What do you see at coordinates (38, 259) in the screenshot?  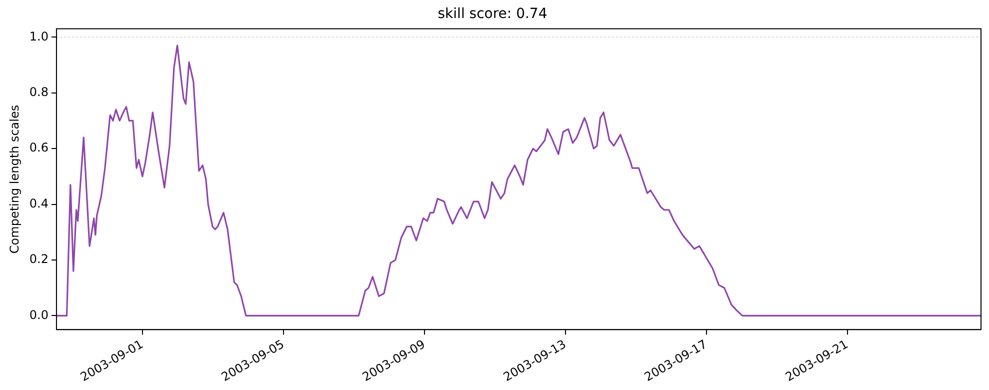 I see `y-tick-label: 0.2` at bounding box center [38, 259].